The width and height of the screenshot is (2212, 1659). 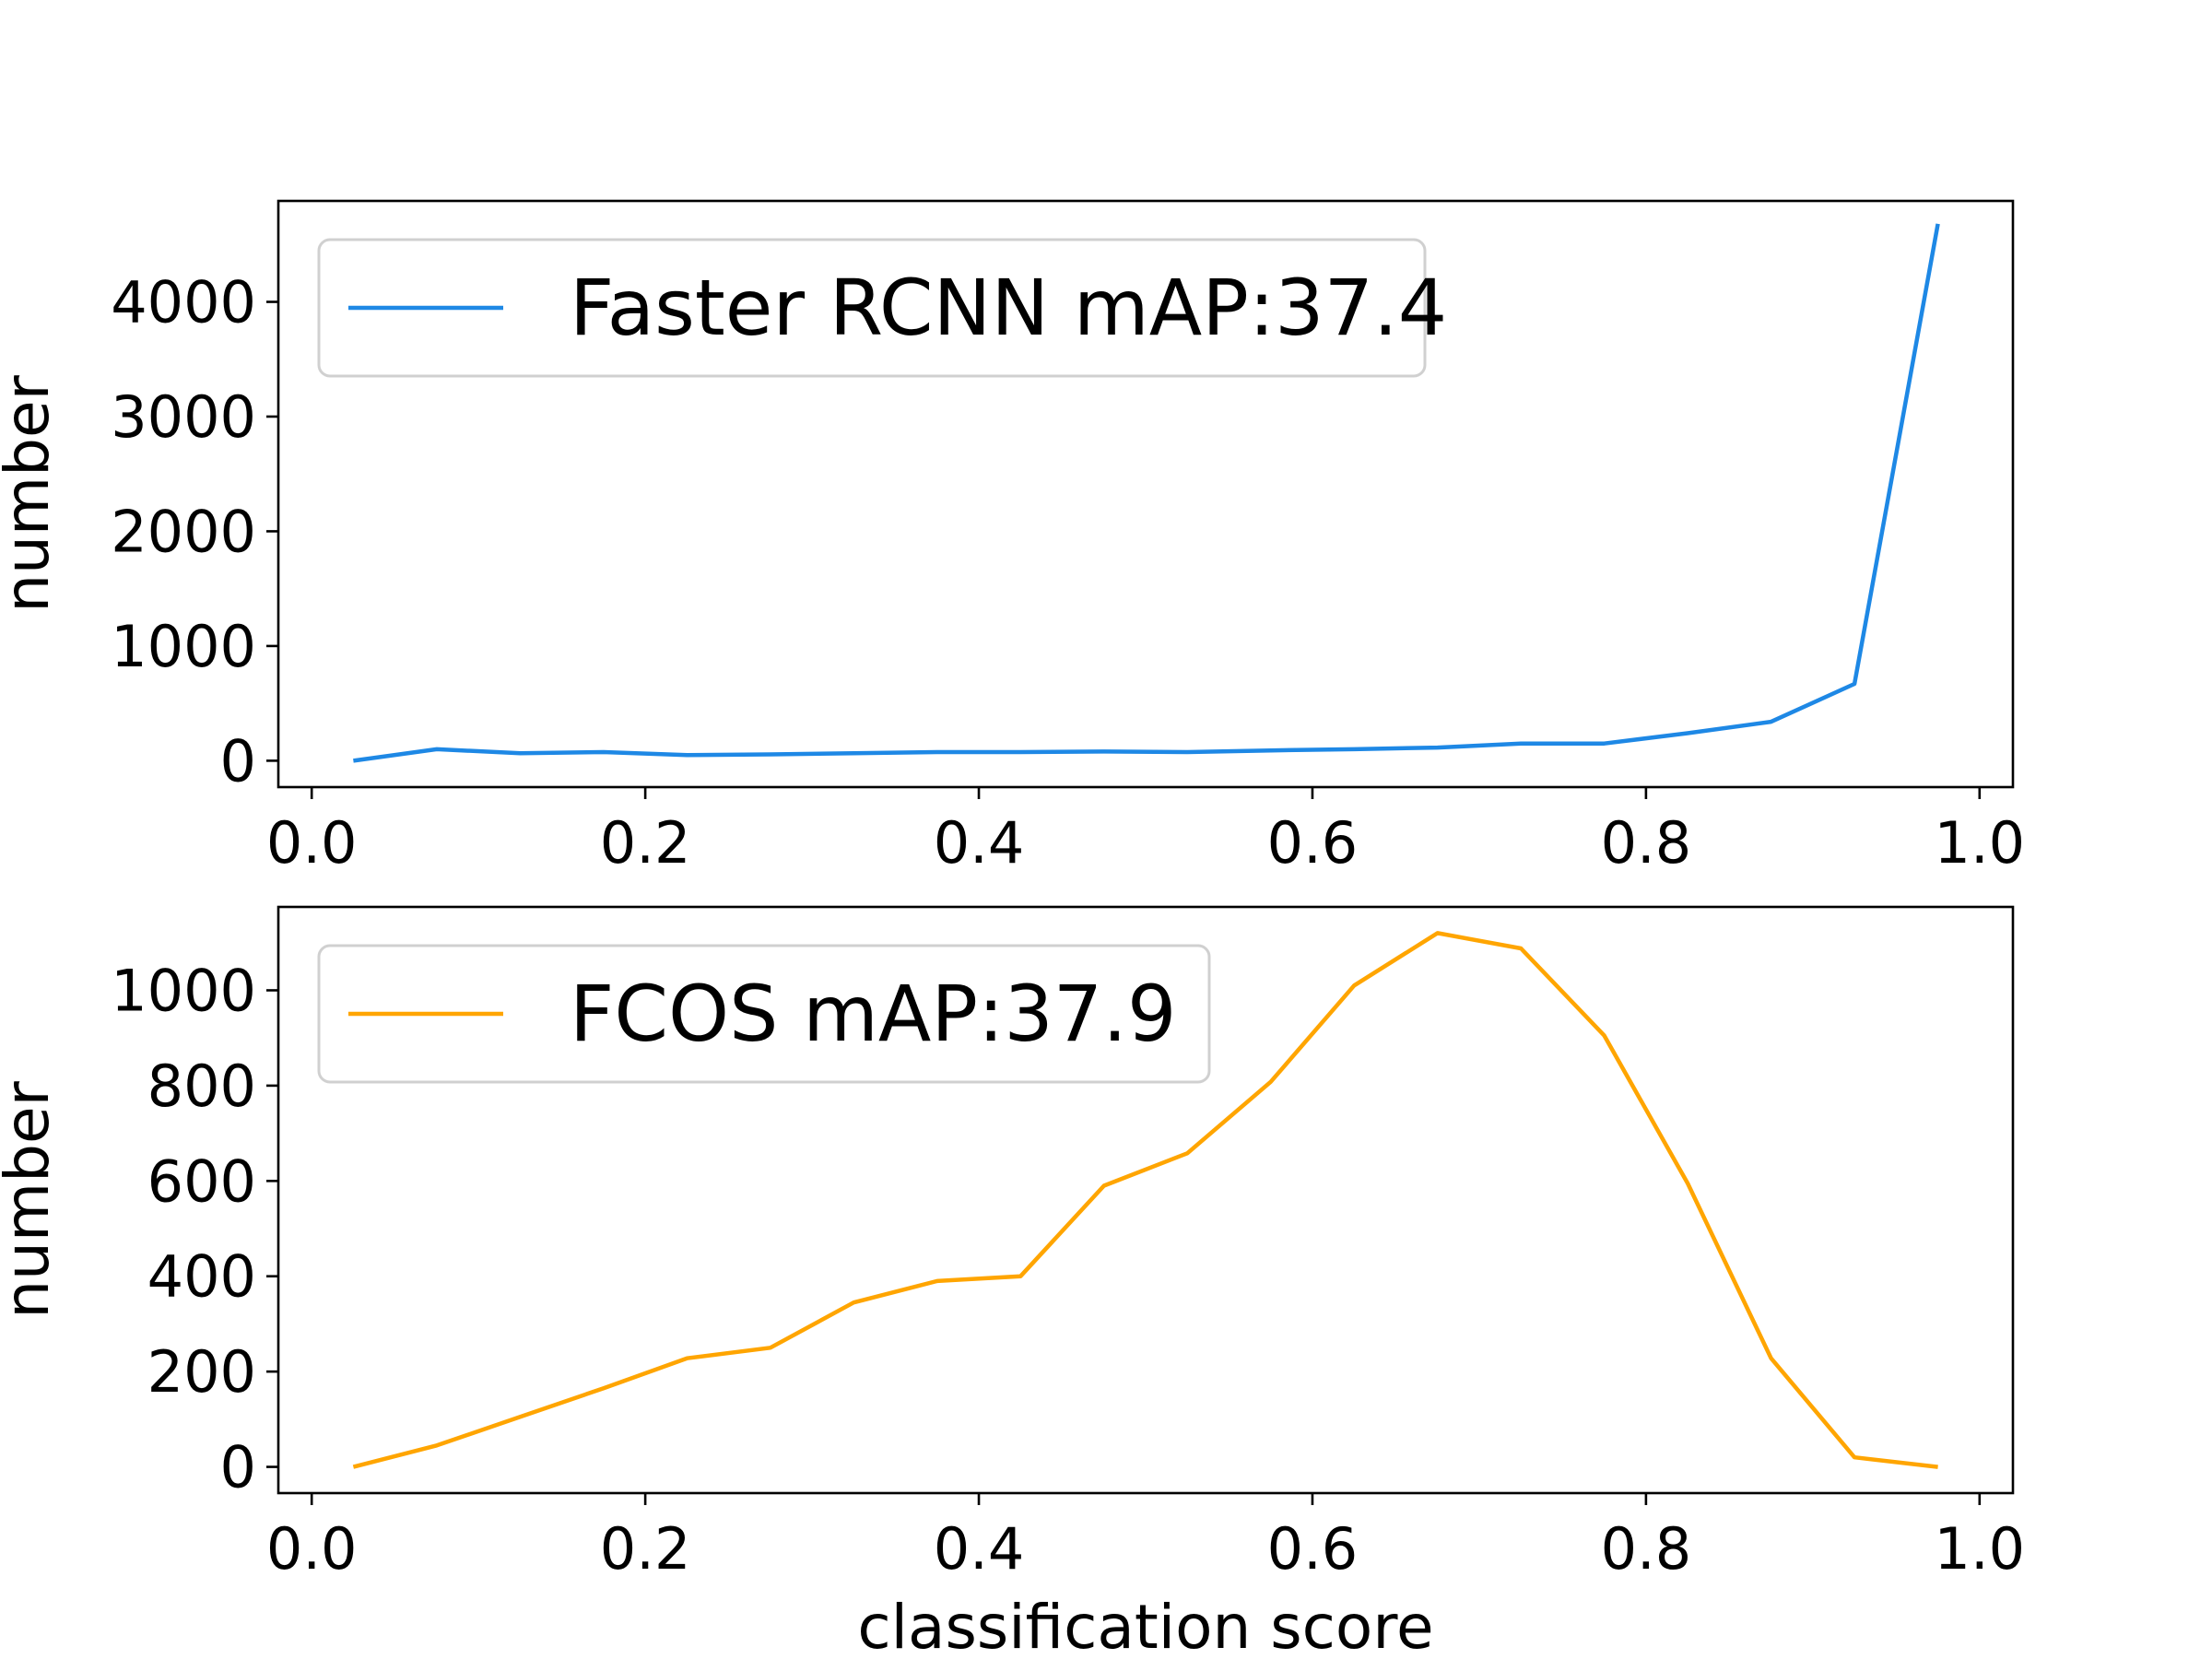 I want to click on y-tick-label: 4000, so click(x=183, y=302).